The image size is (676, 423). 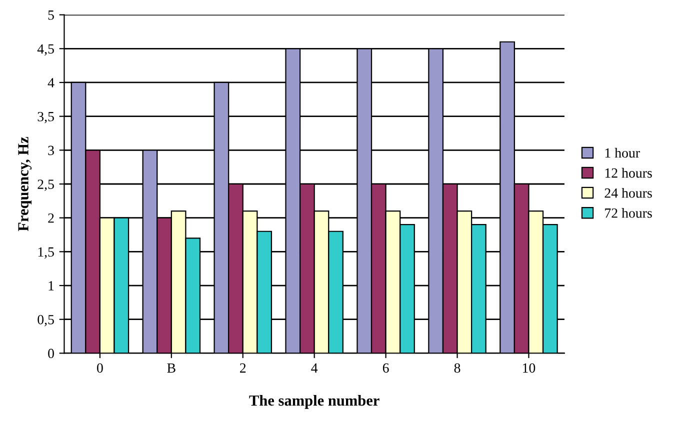 I want to click on y-tick-label: 3, so click(x=51, y=151).